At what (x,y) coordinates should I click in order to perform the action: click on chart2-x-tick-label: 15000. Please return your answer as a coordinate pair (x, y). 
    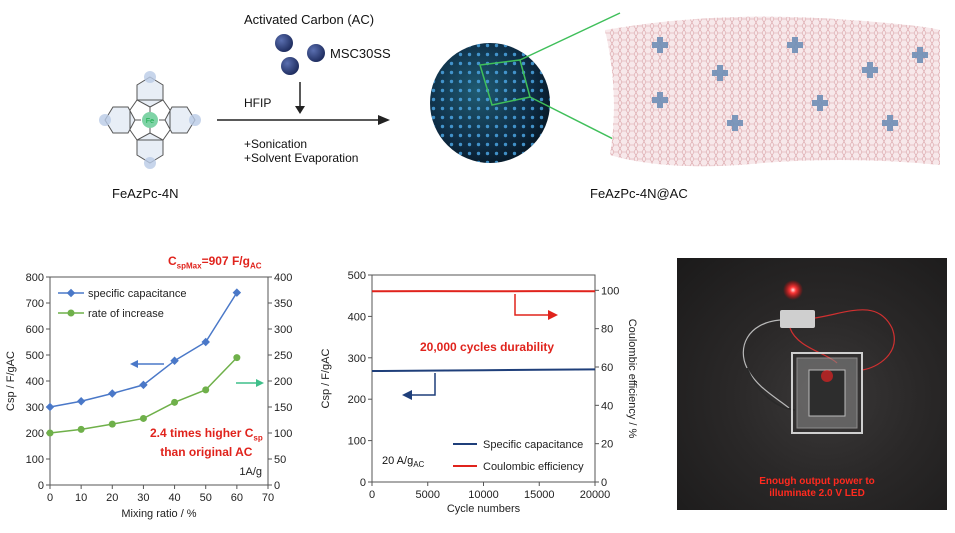
    Looking at the image, I should click on (539, 495).